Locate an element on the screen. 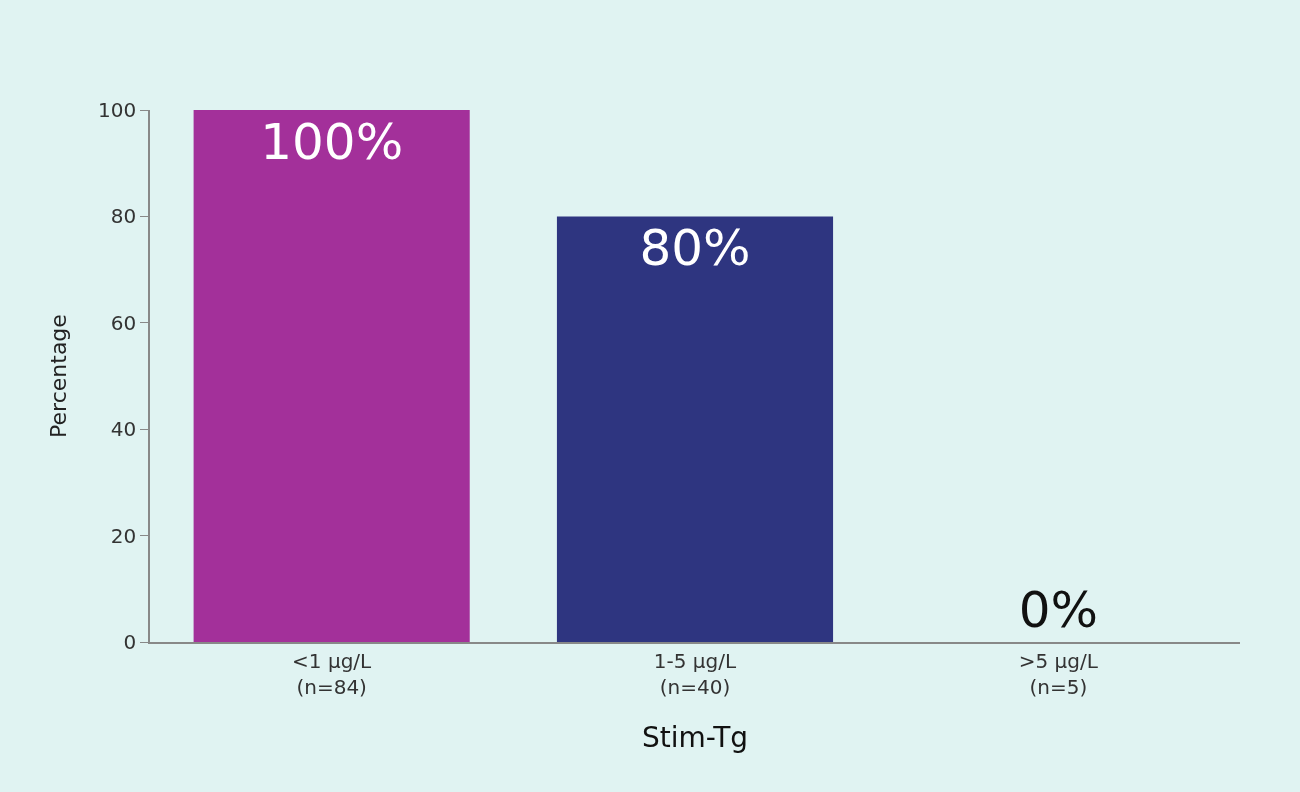  x-tick-label: >5 µg/L (n=5) is located at coordinates (1058, 673).